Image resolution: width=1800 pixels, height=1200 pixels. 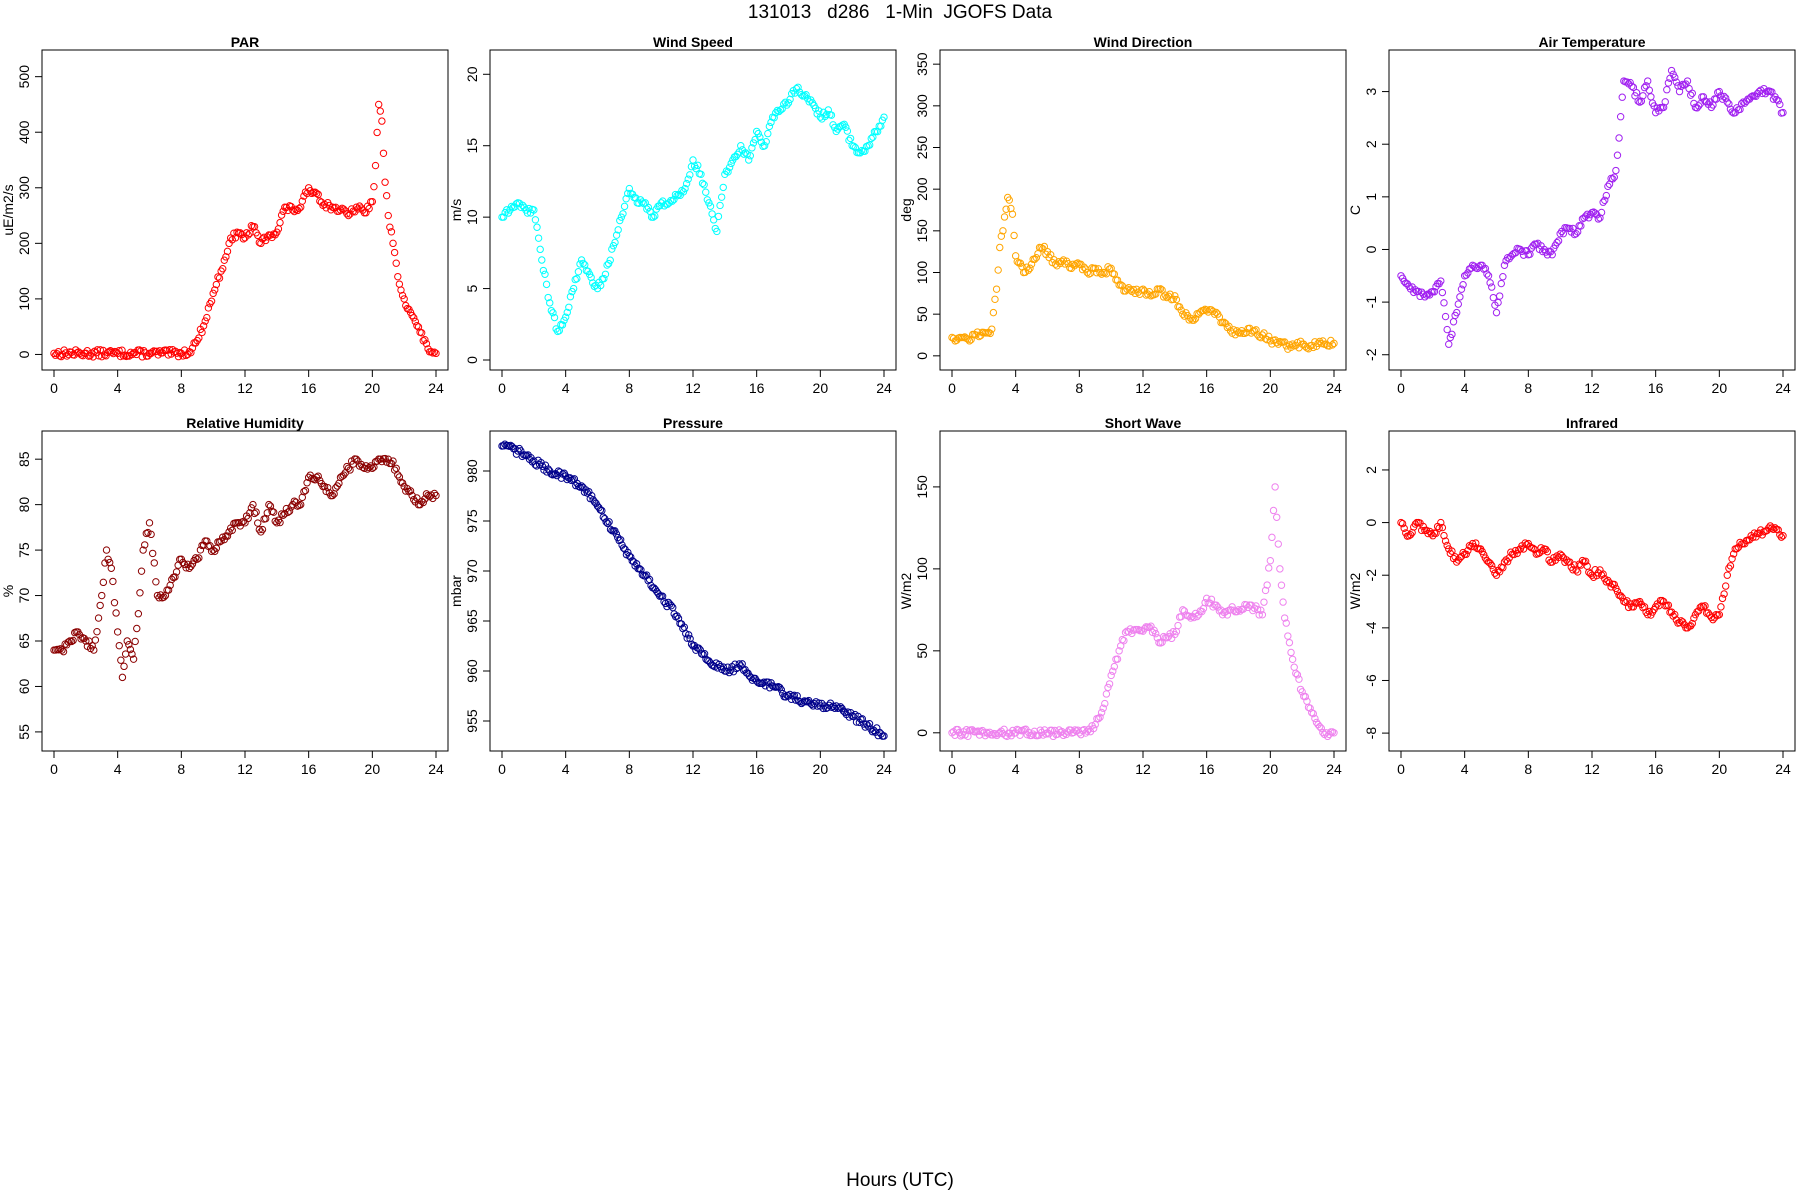 What do you see at coordinates (922, 64) in the screenshot?
I see `y-tick-label: 350` at bounding box center [922, 64].